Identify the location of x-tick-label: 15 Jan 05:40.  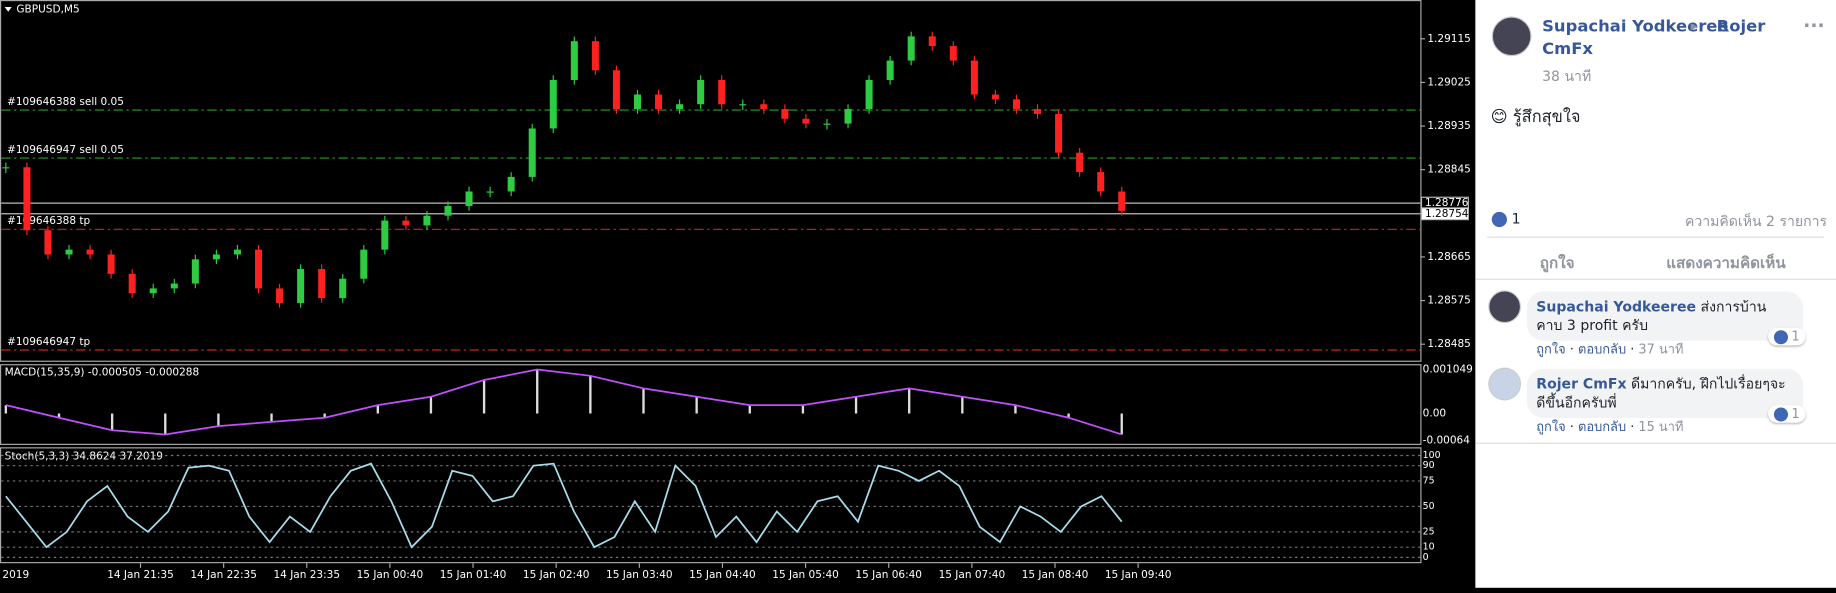
(805, 575).